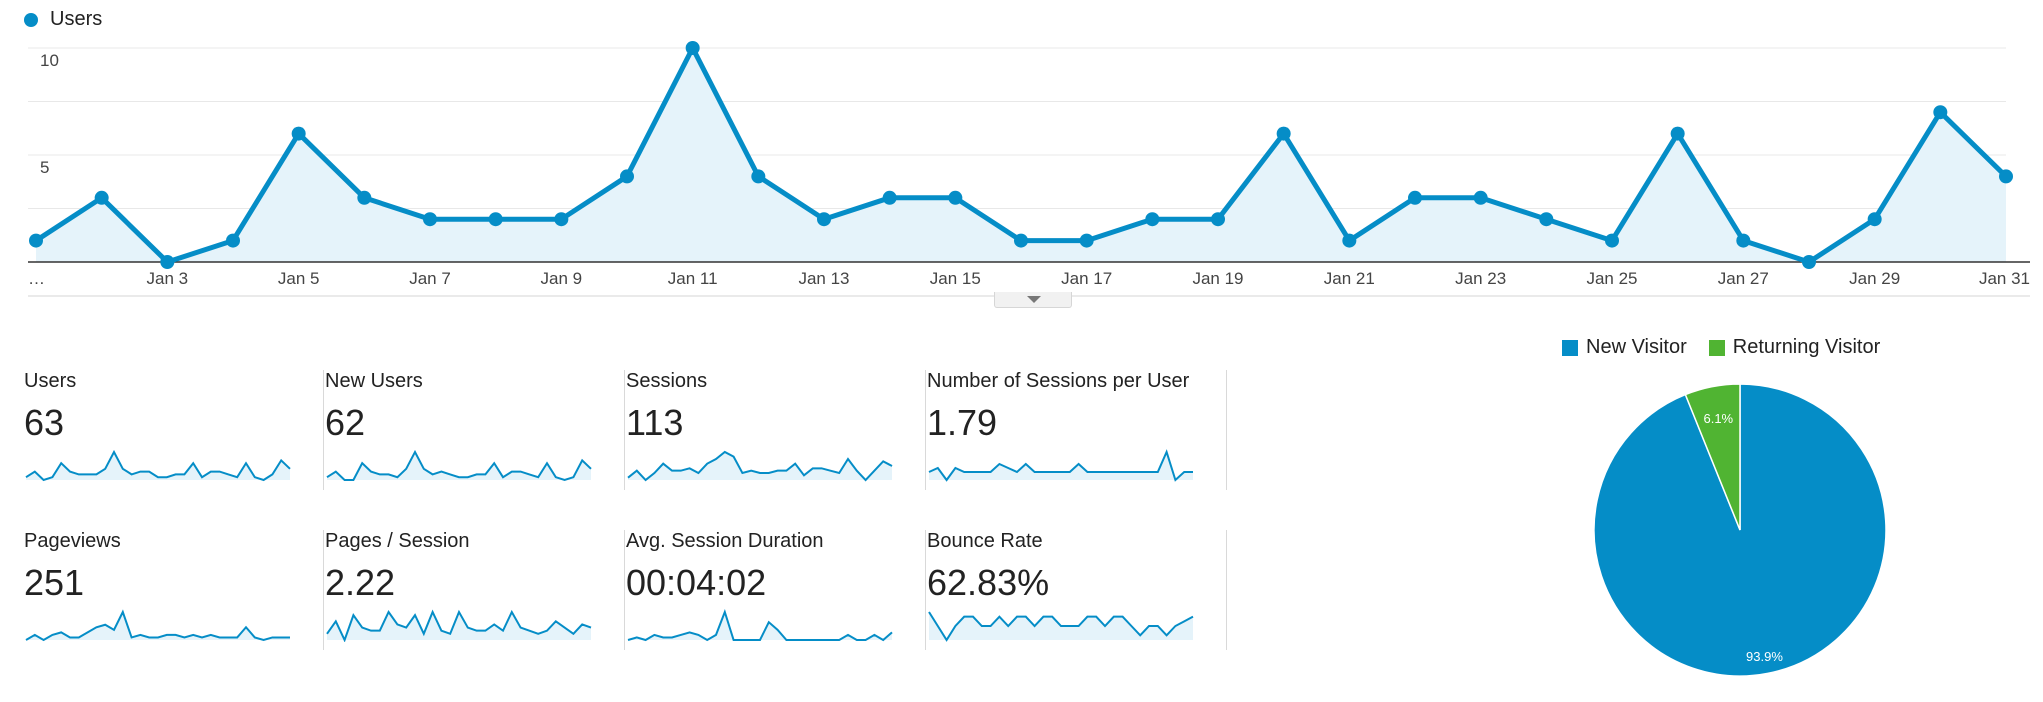 The height and width of the screenshot is (702, 2043). I want to click on metric-label: Pages / Session, so click(397, 541).